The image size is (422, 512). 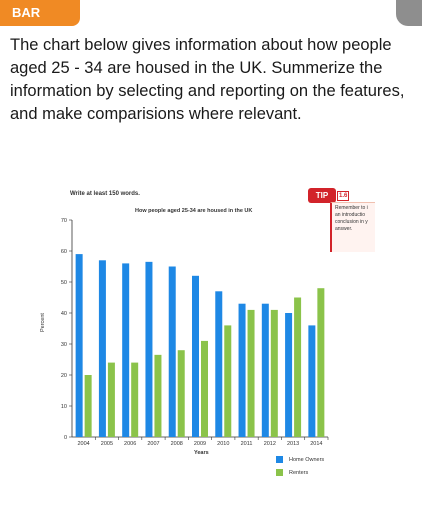 What do you see at coordinates (64, 376) in the screenshot?
I see `y-tick-label: 20` at bounding box center [64, 376].